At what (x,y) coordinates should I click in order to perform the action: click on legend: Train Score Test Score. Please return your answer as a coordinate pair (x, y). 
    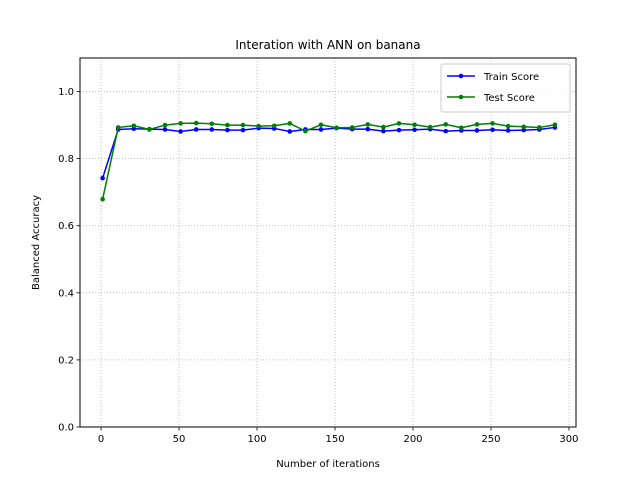
    Looking at the image, I should click on (505, 88).